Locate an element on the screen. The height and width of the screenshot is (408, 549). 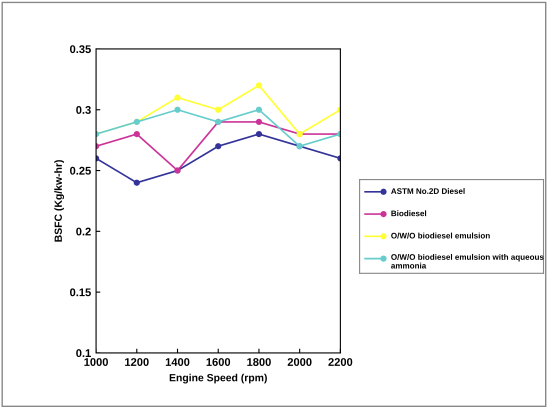
x-tick-label: 1400 is located at coordinates (178, 362).